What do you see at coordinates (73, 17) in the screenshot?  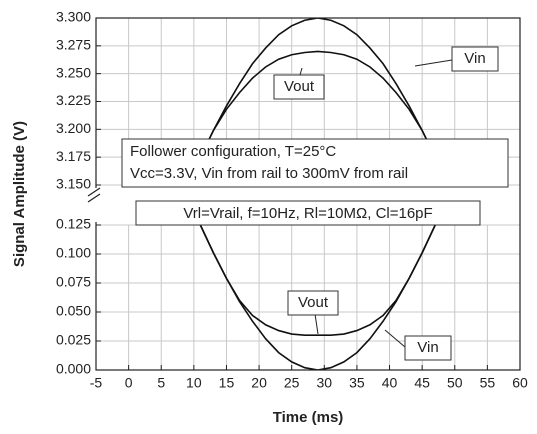 I see `y-tick-label: 3.300` at bounding box center [73, 17].